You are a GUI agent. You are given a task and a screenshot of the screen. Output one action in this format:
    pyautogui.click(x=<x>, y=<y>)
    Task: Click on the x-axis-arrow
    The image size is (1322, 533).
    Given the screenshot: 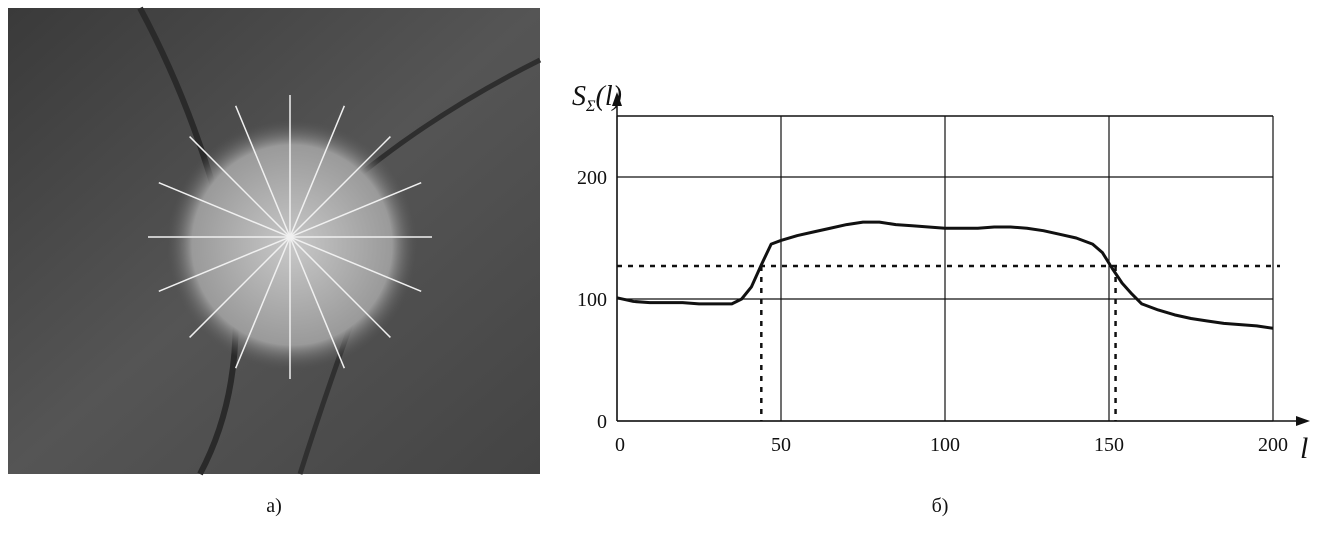 What is the action you would take?
    pyautogui.click(x=1303, y=421)
    